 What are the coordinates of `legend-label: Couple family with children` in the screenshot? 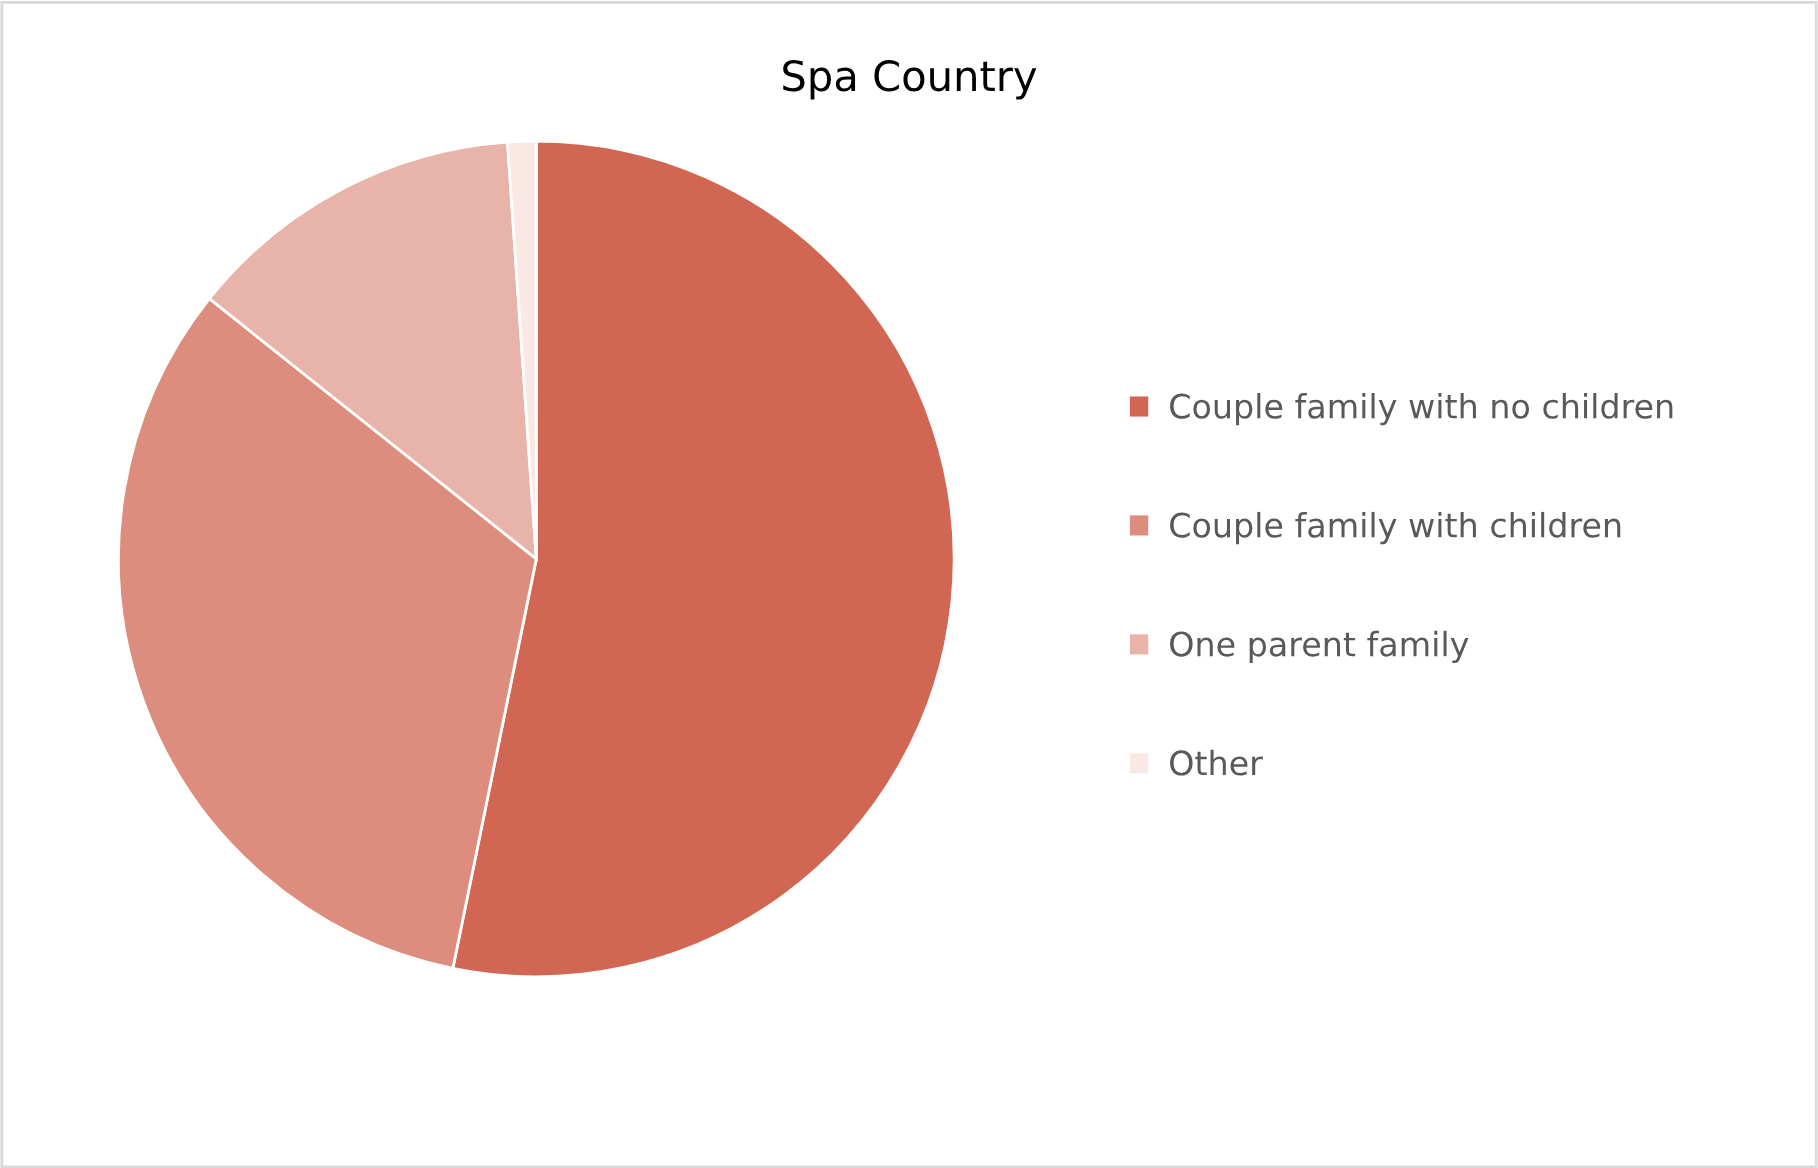 It's located at (1395, 528).